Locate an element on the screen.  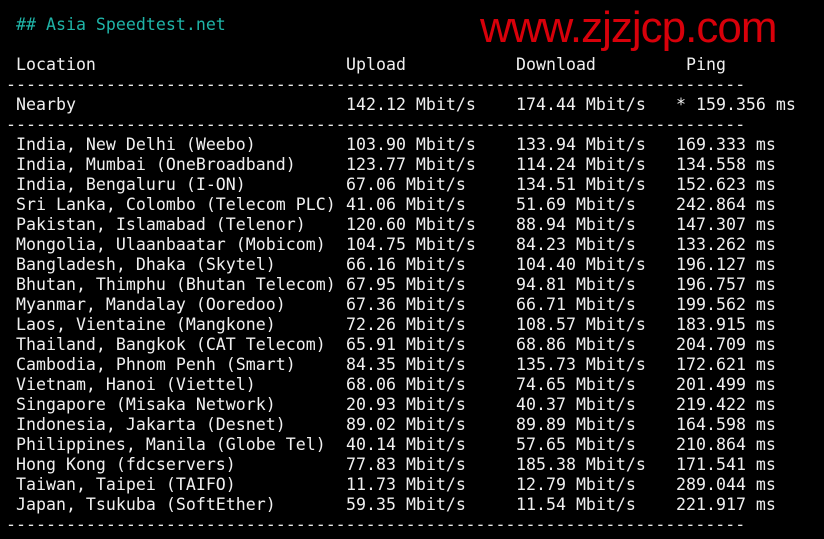
upload: 65.91 Mbit/s is located at coordinates (406, 344).